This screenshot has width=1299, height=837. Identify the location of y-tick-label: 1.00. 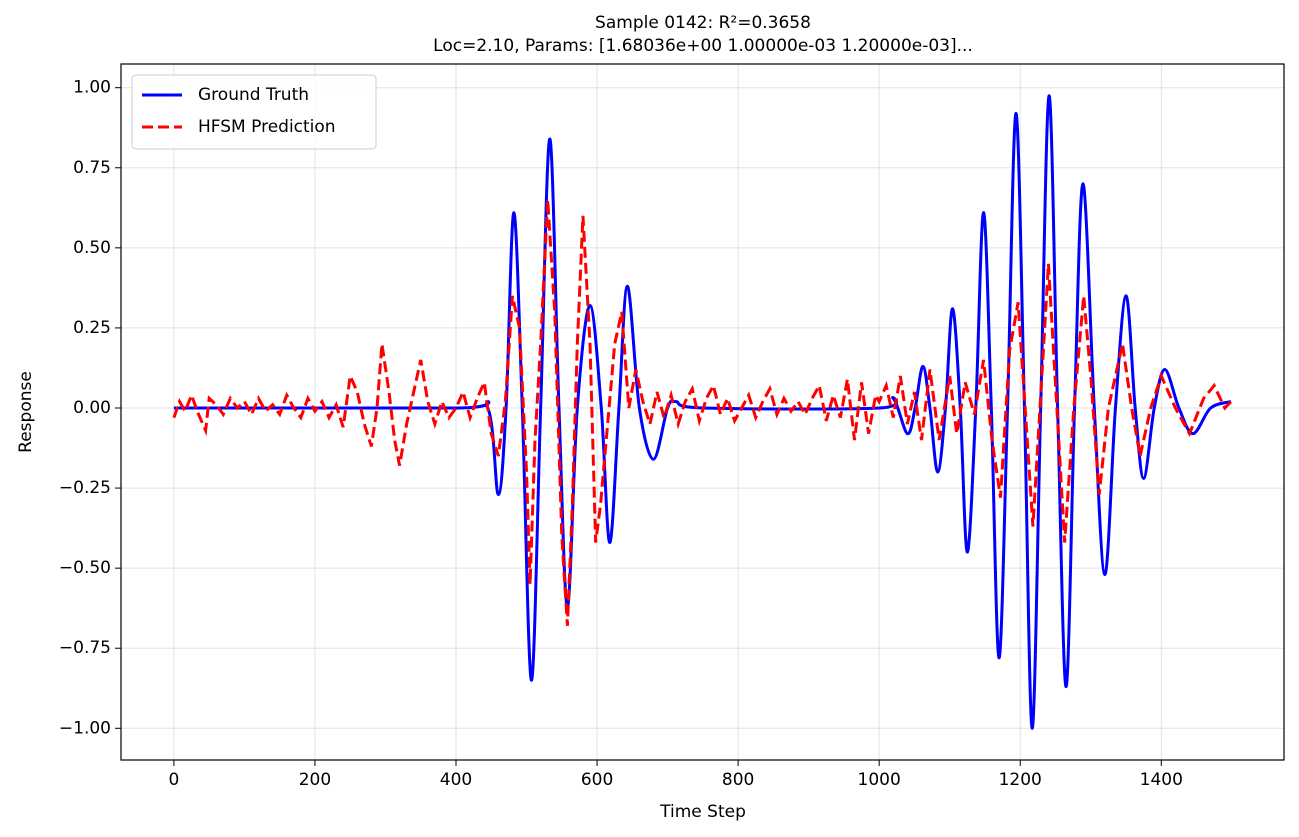
(92, 88).